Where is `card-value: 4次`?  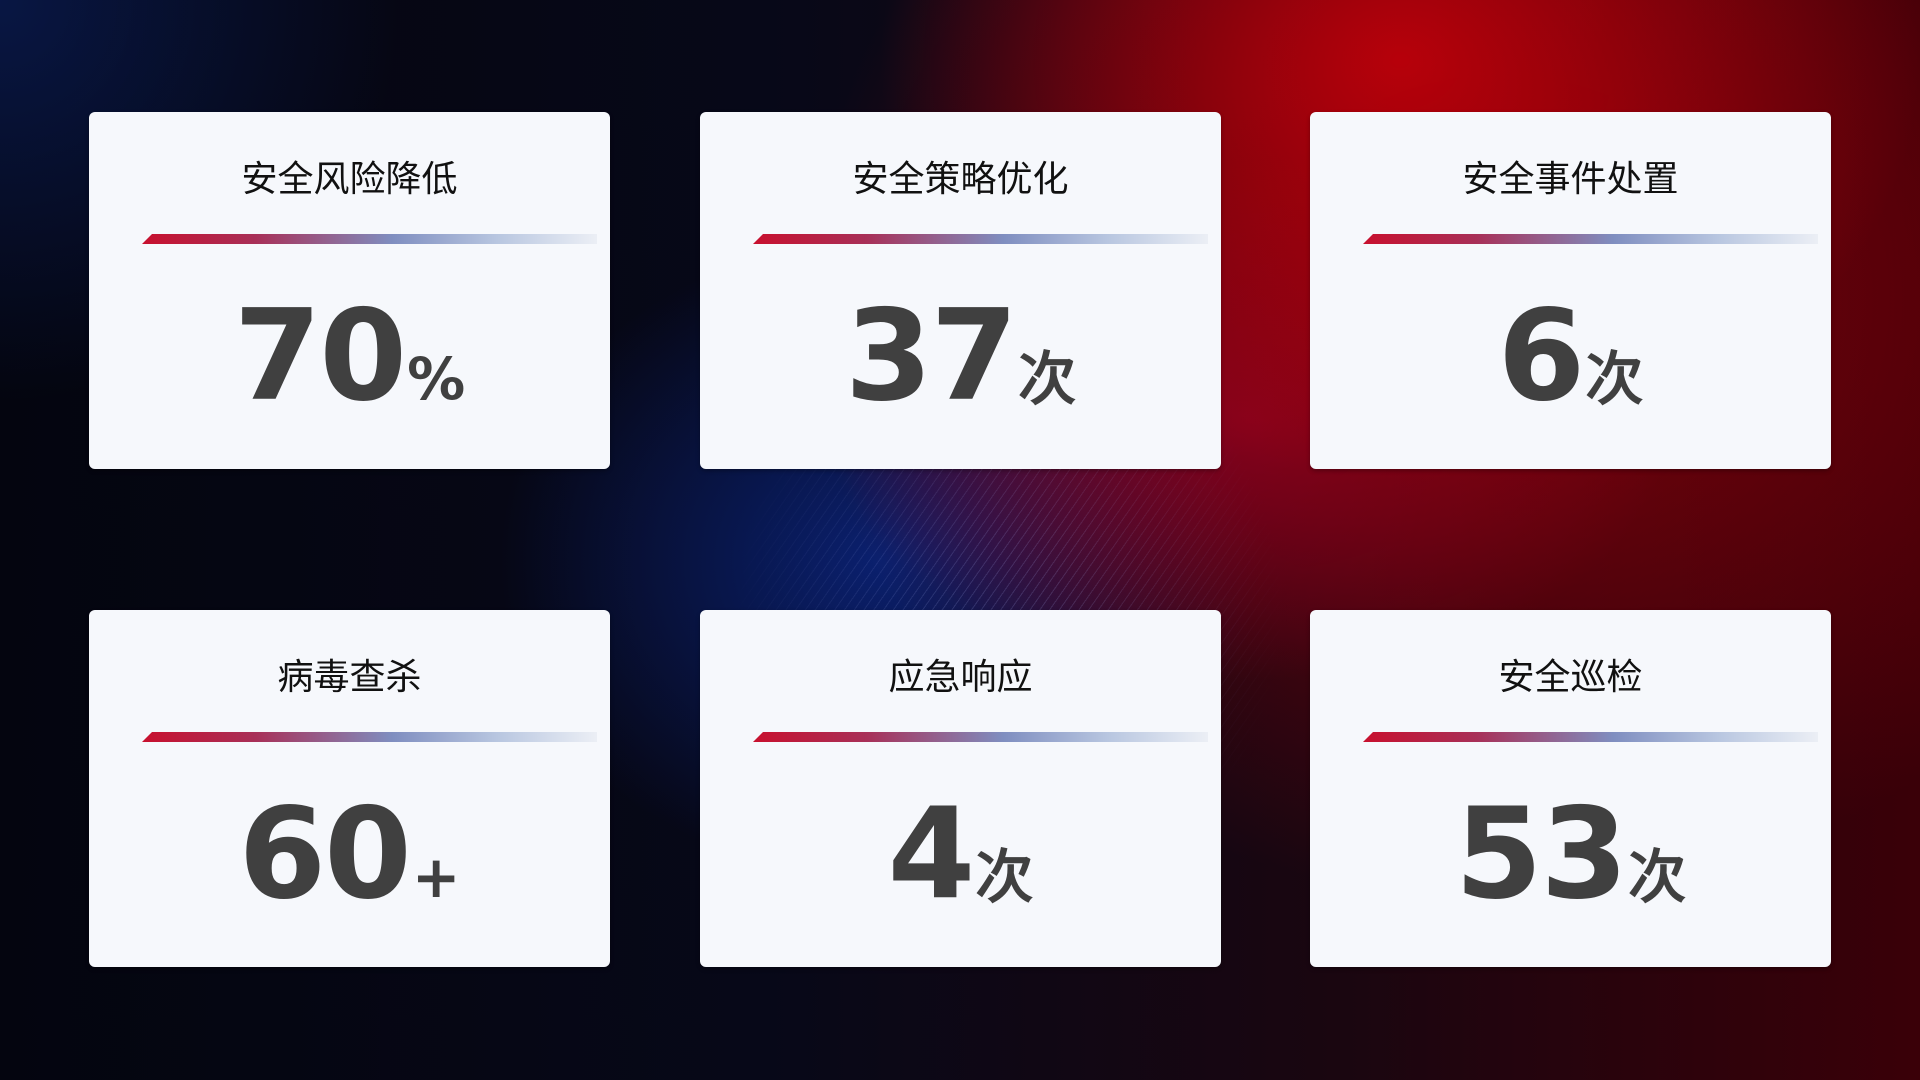
card-value: 4次 is located at coordinates (960, 853).